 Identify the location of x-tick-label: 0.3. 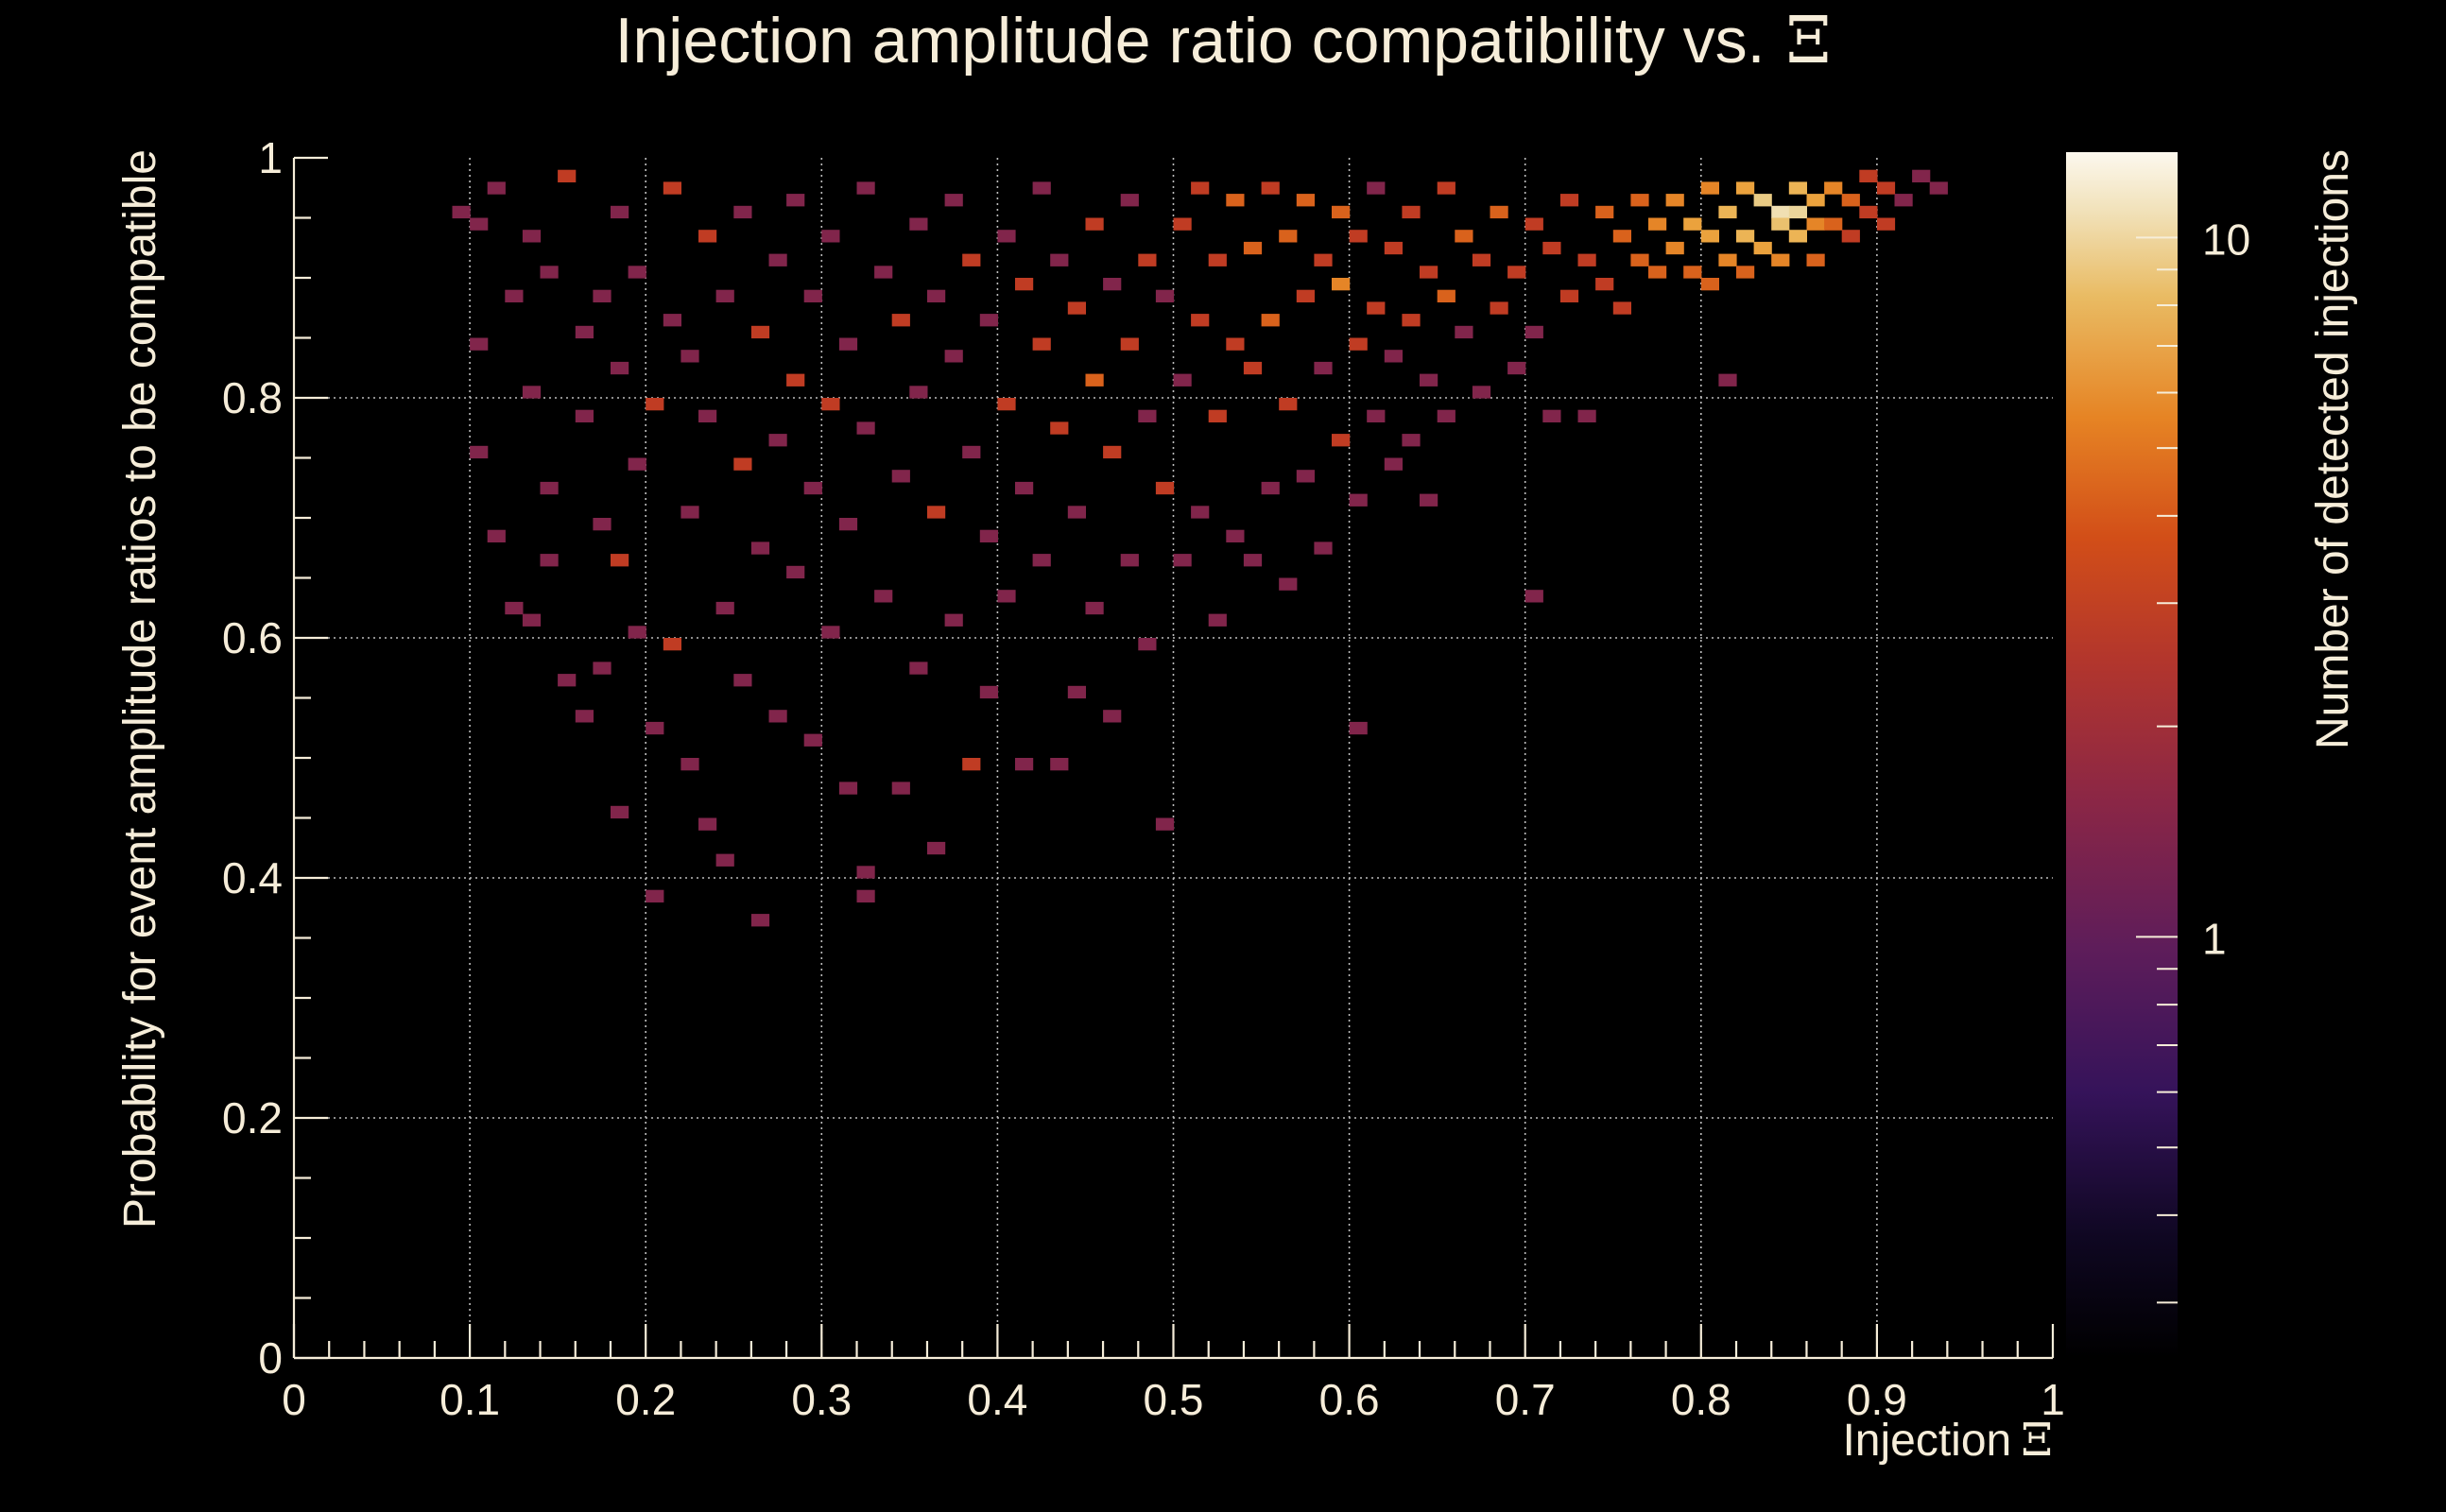
(821, 1399).